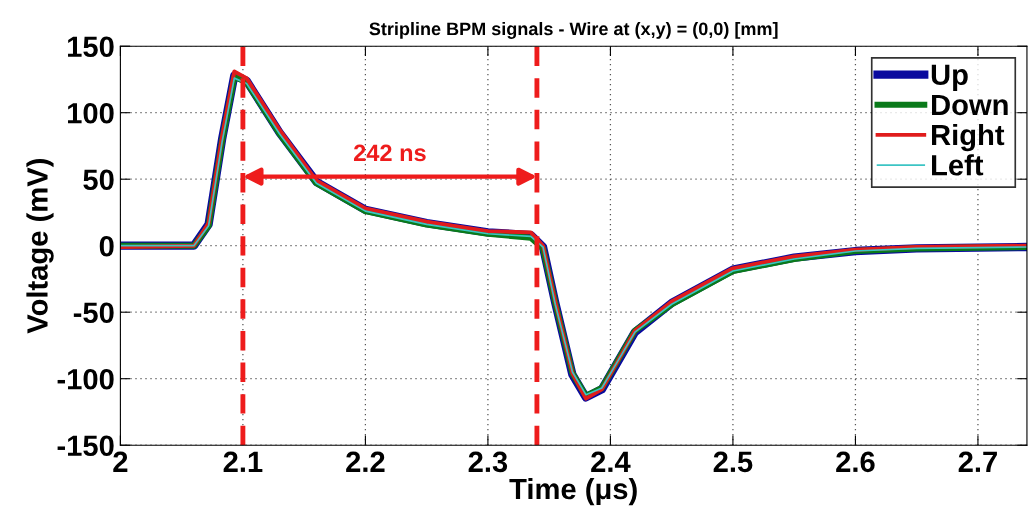 The height and width of the screenshot is (525, 1029). What do you see at coordinates (611, 461) in the screenshot?
I see `x-tick-label: 2.4` at bounding box center [611, 461].